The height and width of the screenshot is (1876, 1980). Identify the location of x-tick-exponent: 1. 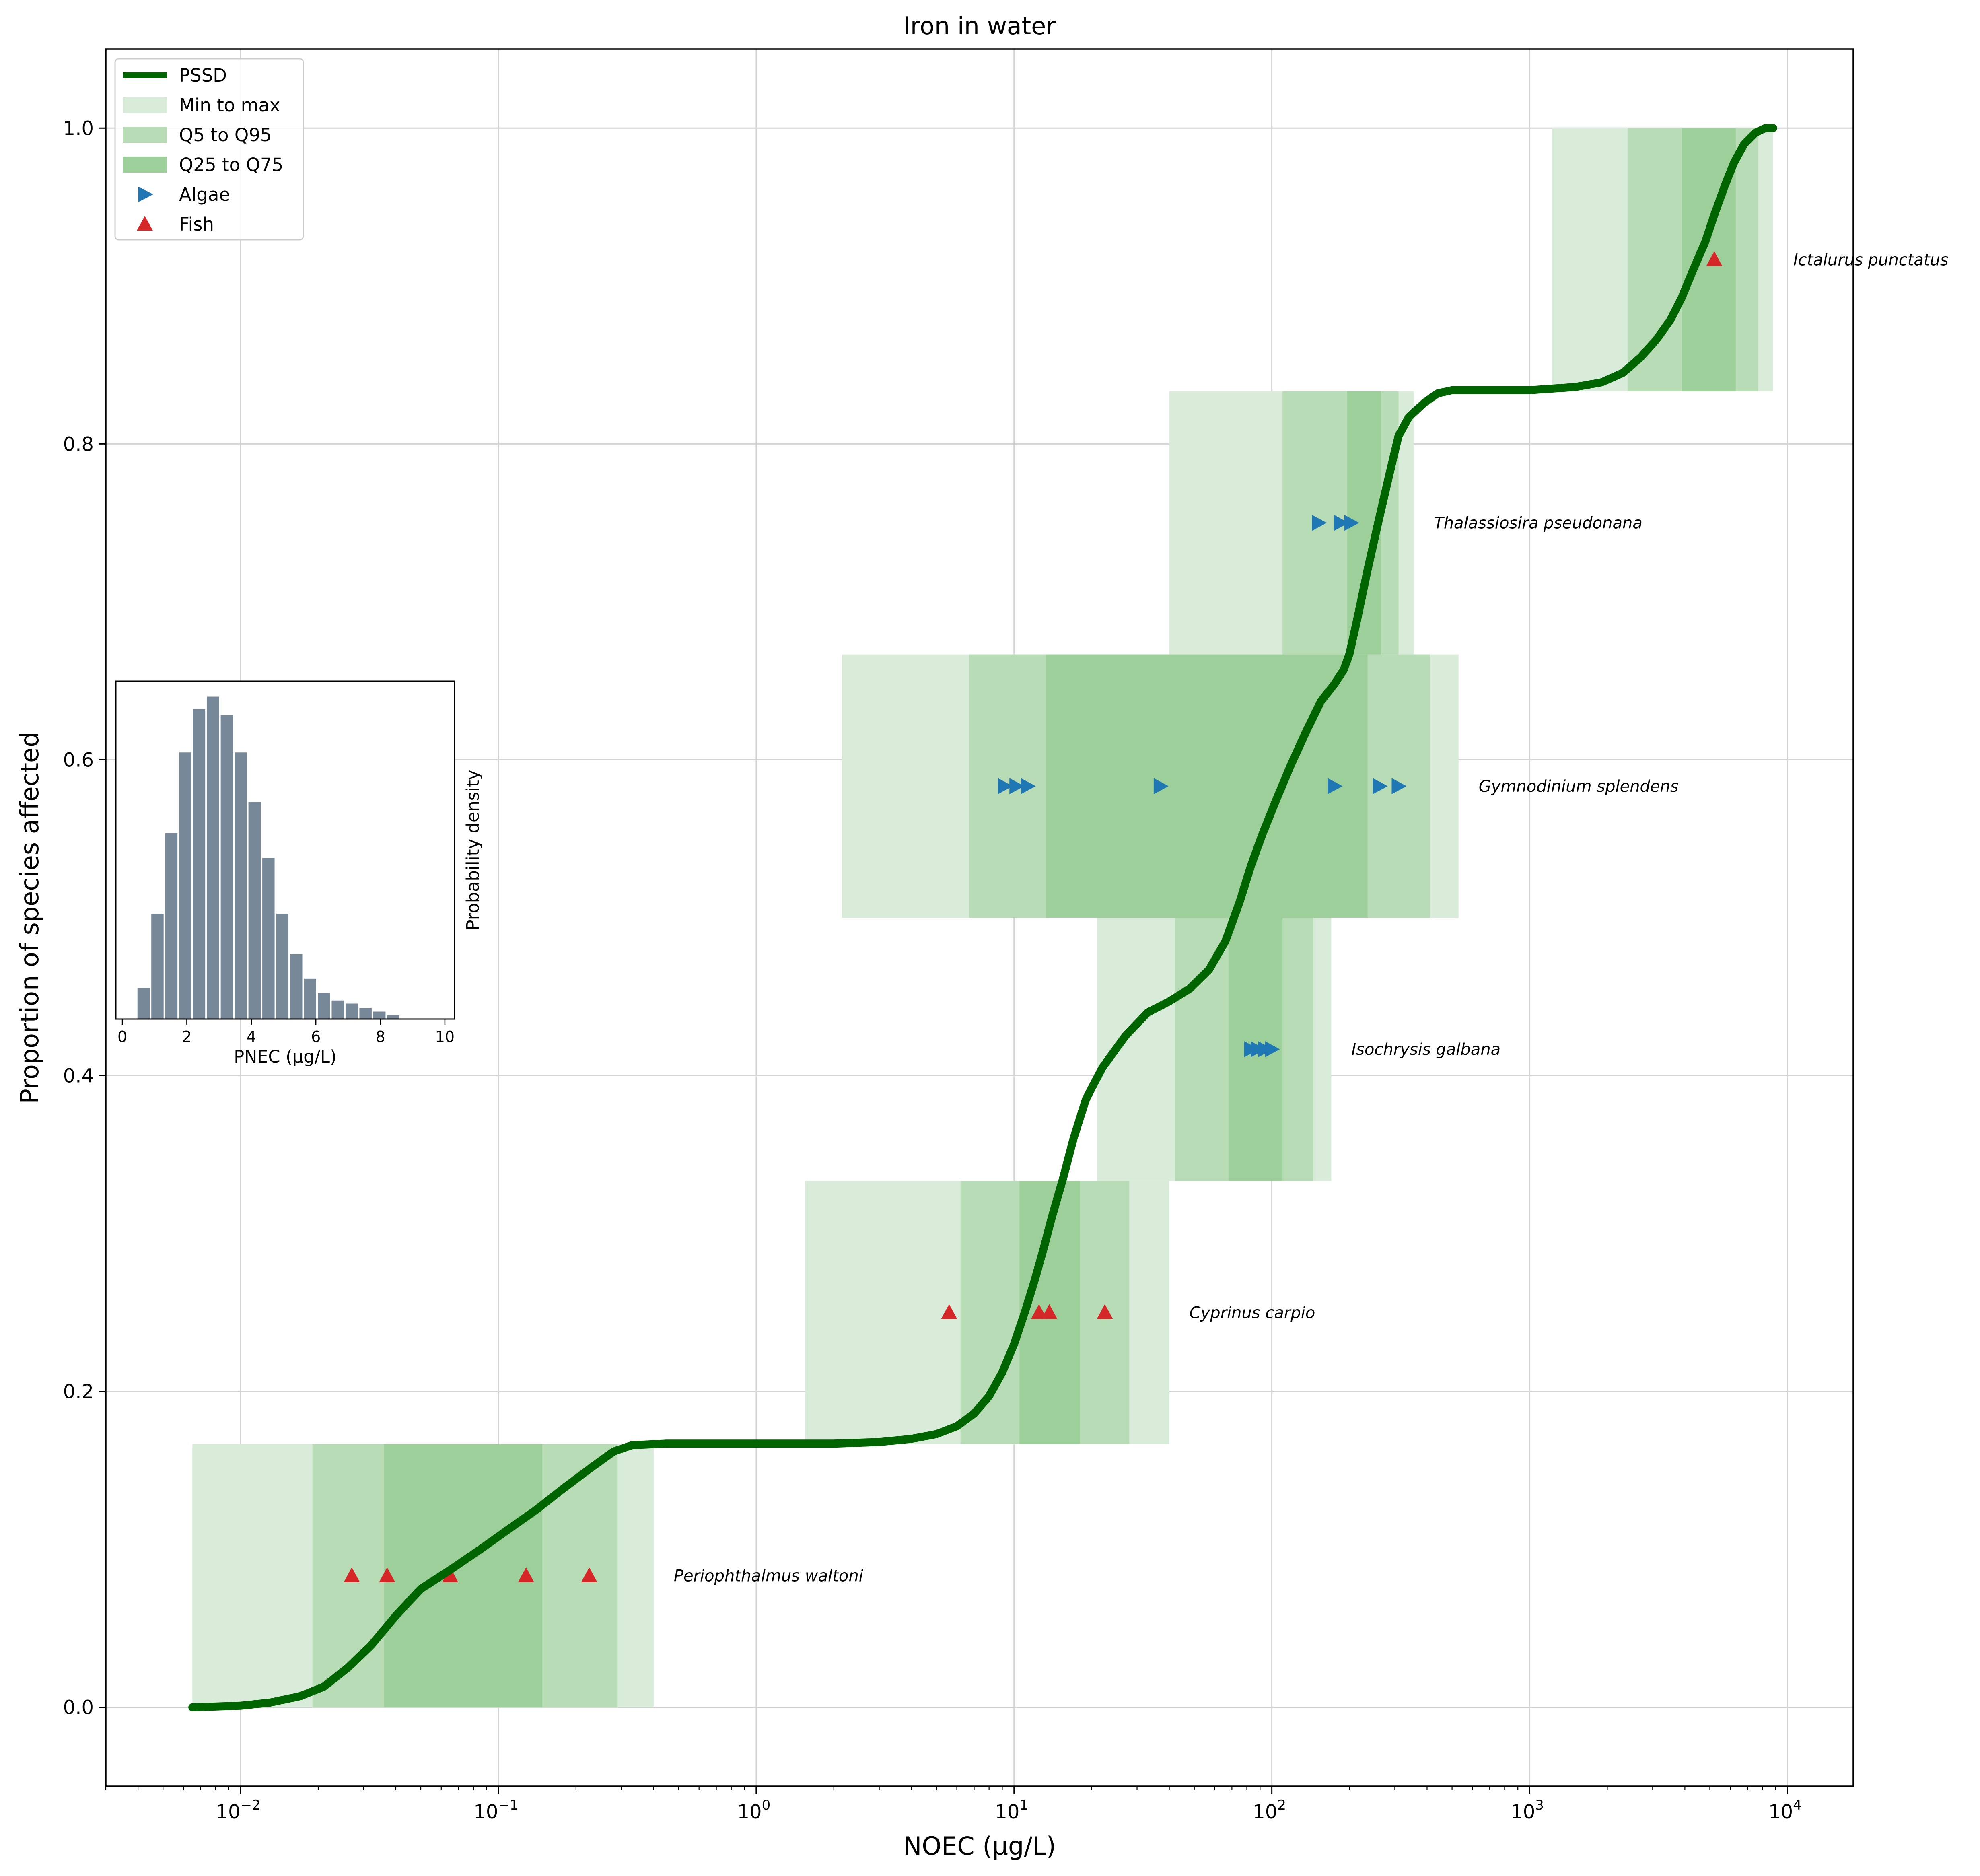
(1024, 1805).